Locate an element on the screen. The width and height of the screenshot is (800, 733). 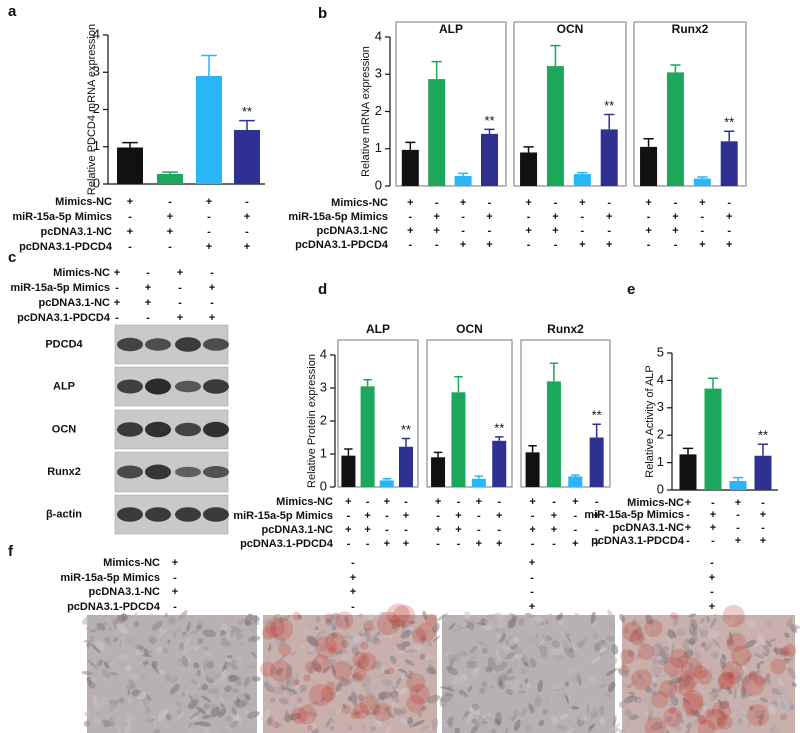
y-tick-label: 2 is located at coordinates (323, 419).